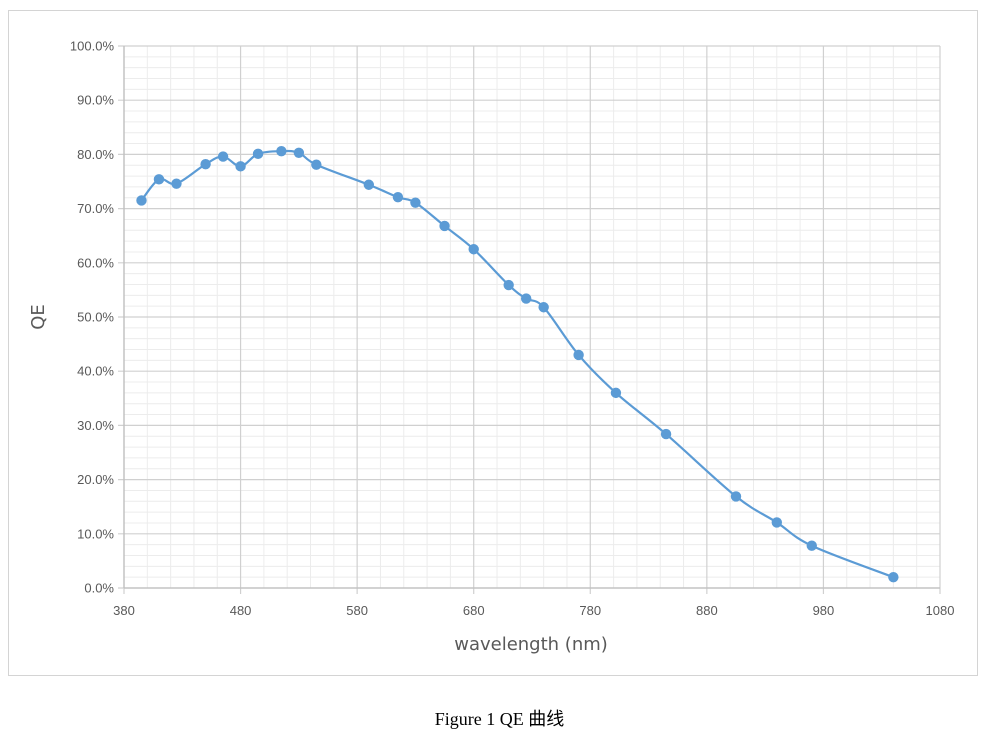 This screenshot has height=736, width=999. Describe the element at coordinates (357, 610) in the screenshot. I see `x-tick-label: 580` at that location.